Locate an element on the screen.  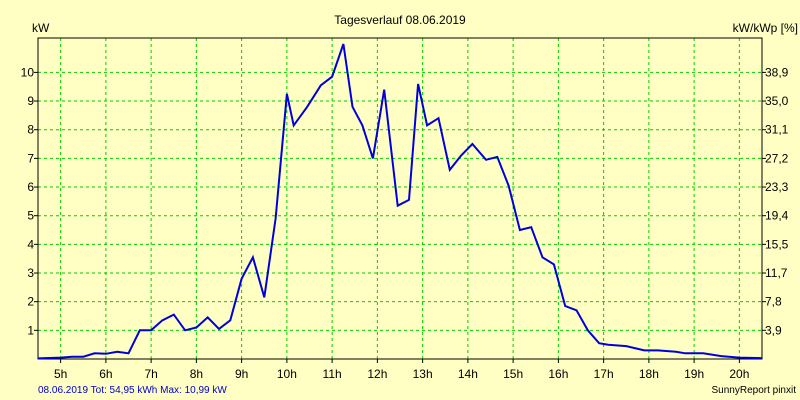
y-tick-label-left: 4 is located at coordinates (30, 244).